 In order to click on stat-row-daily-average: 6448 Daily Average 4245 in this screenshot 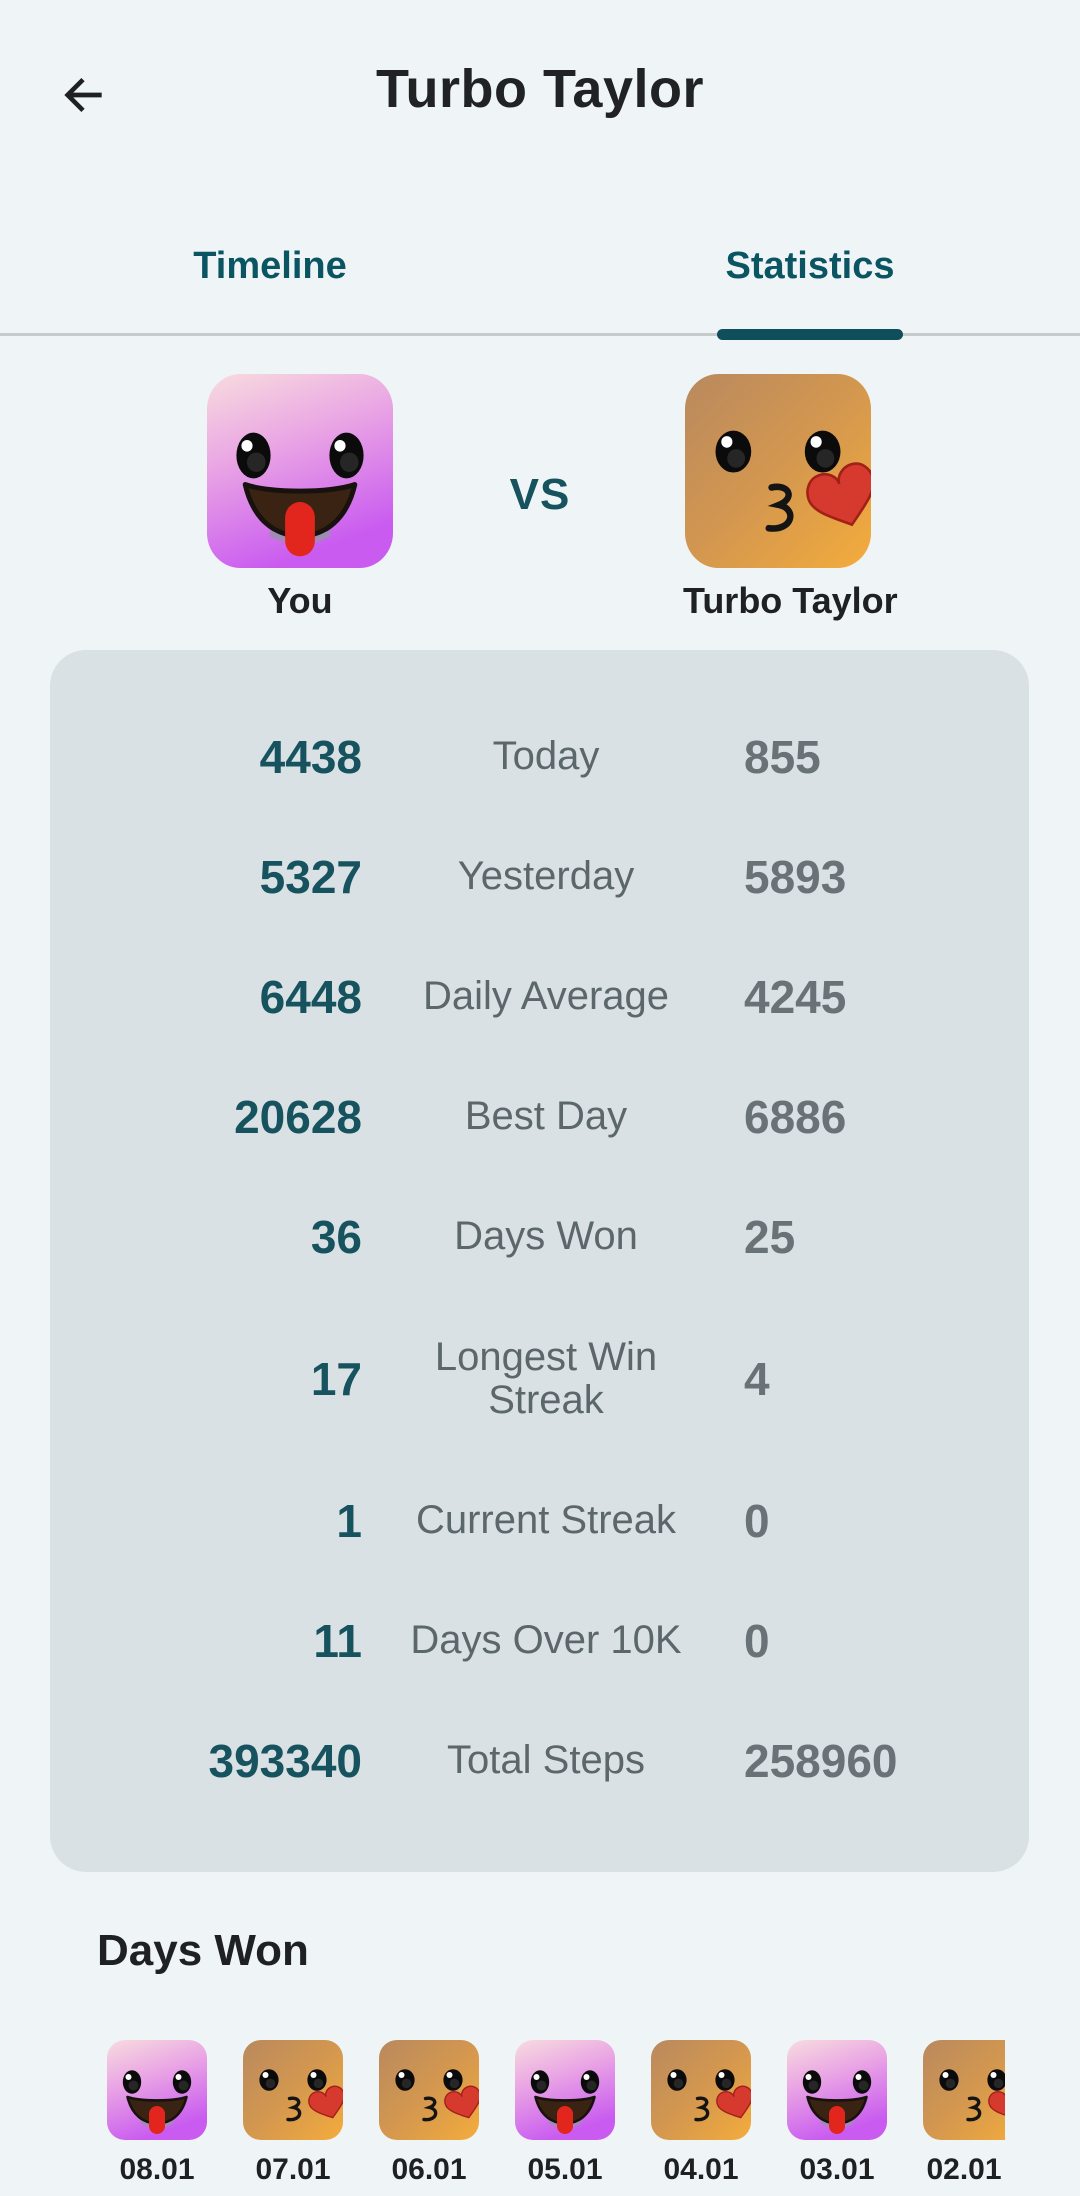, I will do `click(539, 997)`.